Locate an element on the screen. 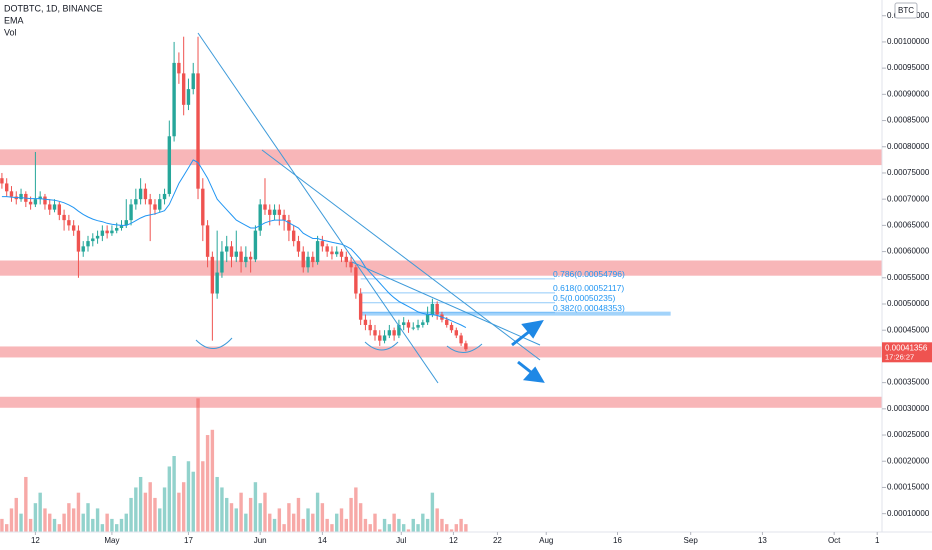  currency-label: BTC is located at coordinates (906, 10).